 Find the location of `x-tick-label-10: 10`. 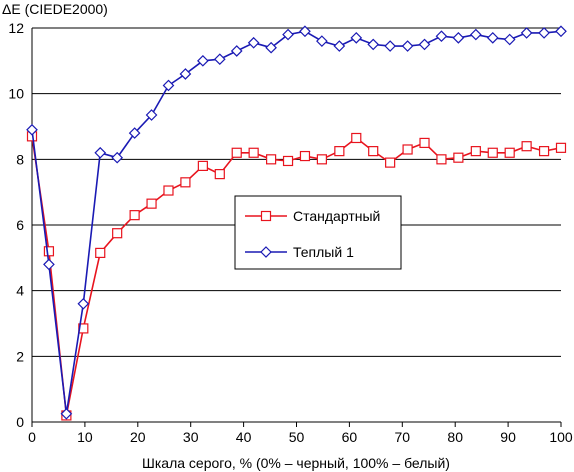

x-tick-label-10: 10 is located at coordinates (85, 437).